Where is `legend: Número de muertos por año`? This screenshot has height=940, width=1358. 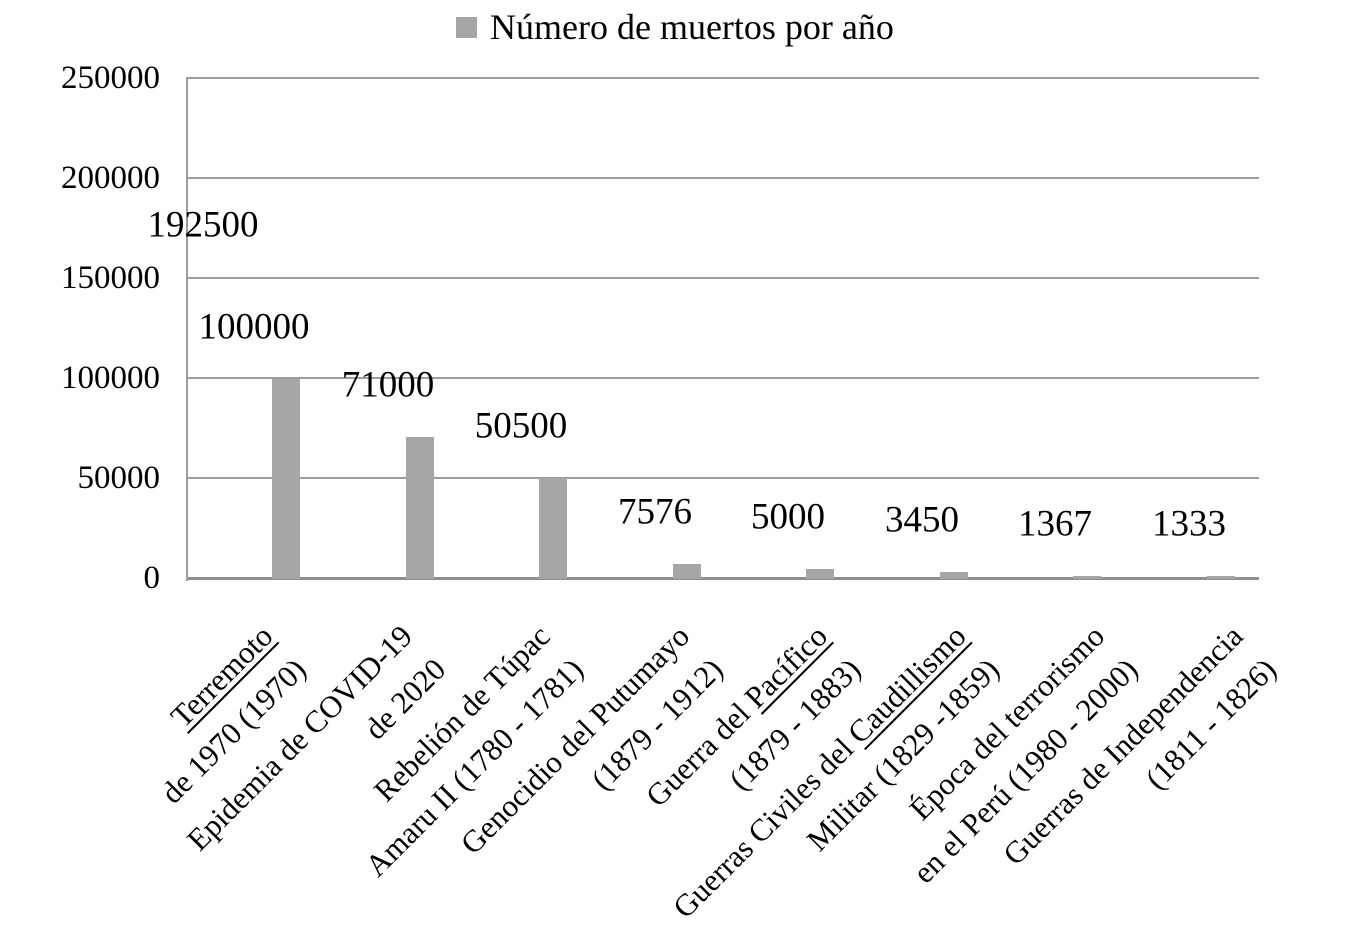
legend: Número de muertos por año is located at coordinates (675, 27).